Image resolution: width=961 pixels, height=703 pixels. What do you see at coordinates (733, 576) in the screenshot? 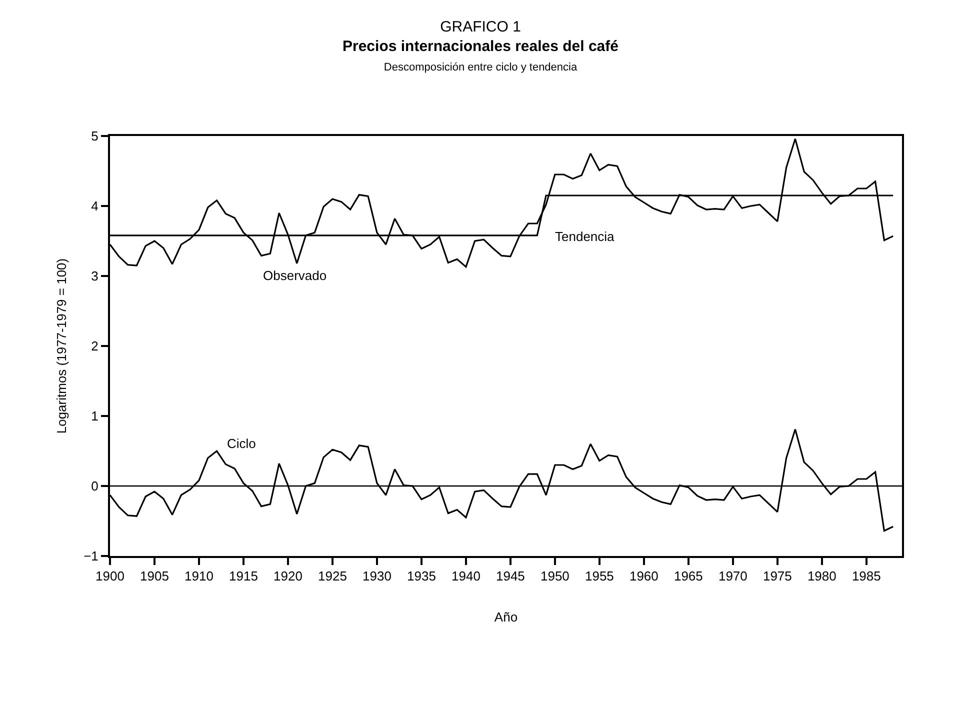
I see `x-tick-label: 1970` at bounding box center [733, 576].